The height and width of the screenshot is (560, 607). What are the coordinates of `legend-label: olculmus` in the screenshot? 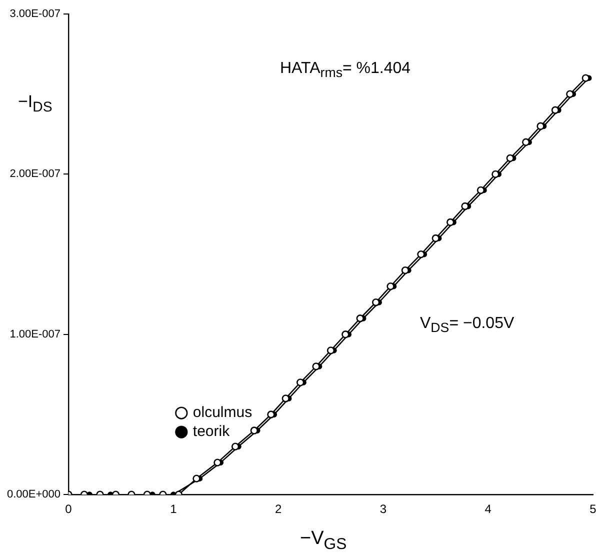 It's located at (222, 413).